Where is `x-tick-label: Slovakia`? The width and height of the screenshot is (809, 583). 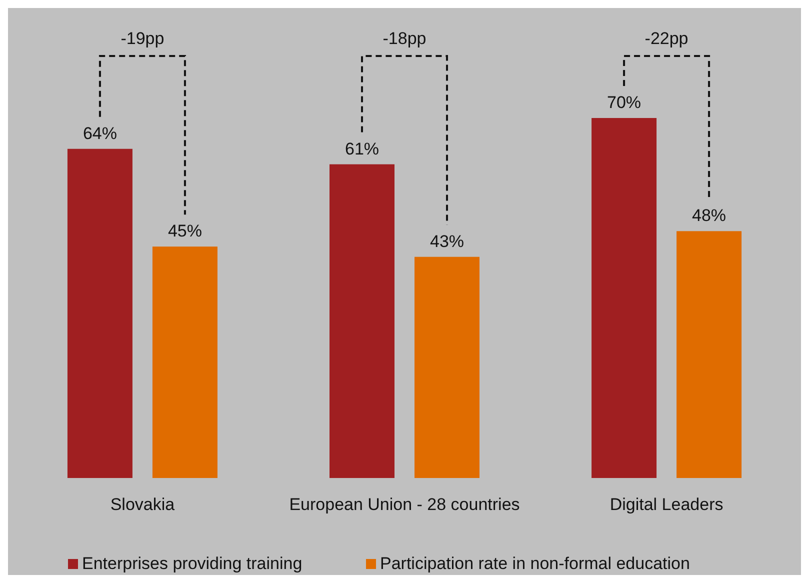 x-tick-label: Slovakia is located at coordinates (143, 504).